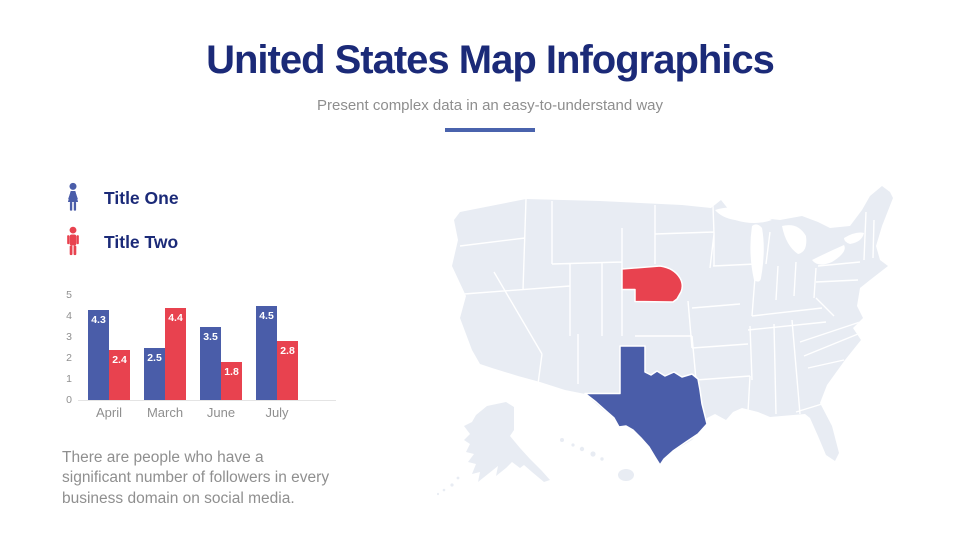  What do you see at coordinates (66, 348) in the screenshot?
I see `y-axis: 5 4 3 2 1 0` at bounding box center [66, 348].